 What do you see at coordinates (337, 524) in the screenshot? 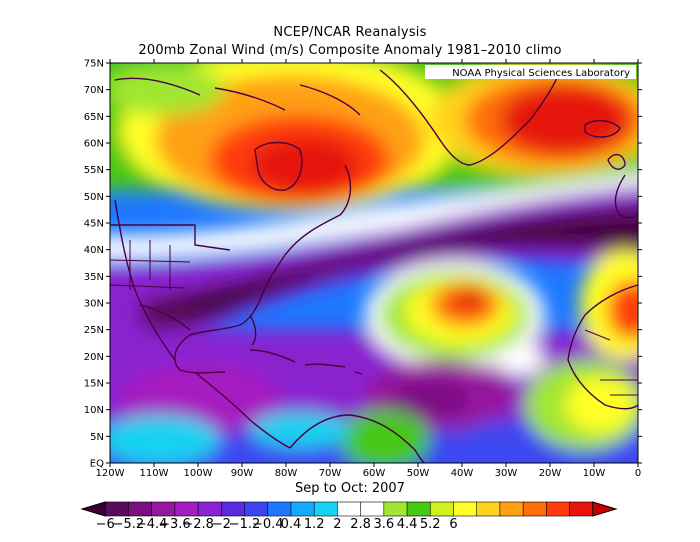
I see `colorbar-label: 2` at bounding box center [337, 524].